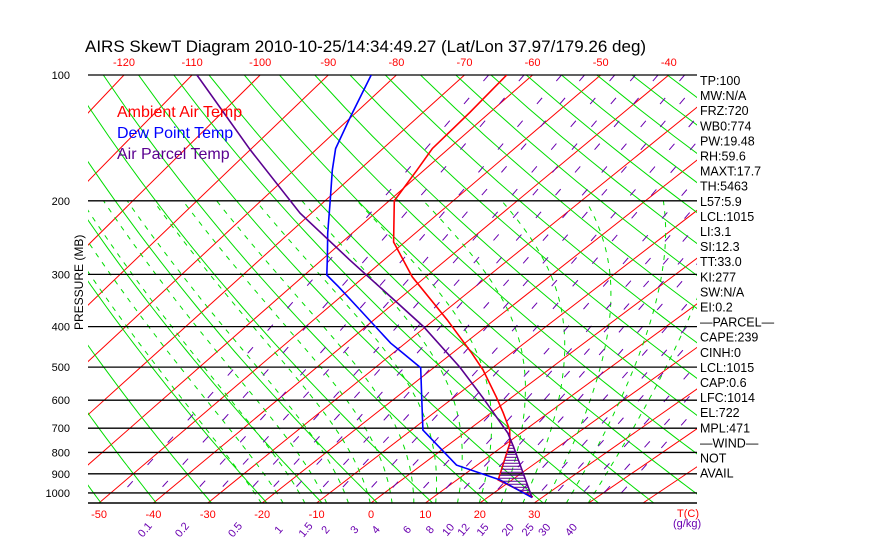 The width and height of the screenshot is (870, 560). I want to click on mixing-ratio-label: 6, so click(407, 530).